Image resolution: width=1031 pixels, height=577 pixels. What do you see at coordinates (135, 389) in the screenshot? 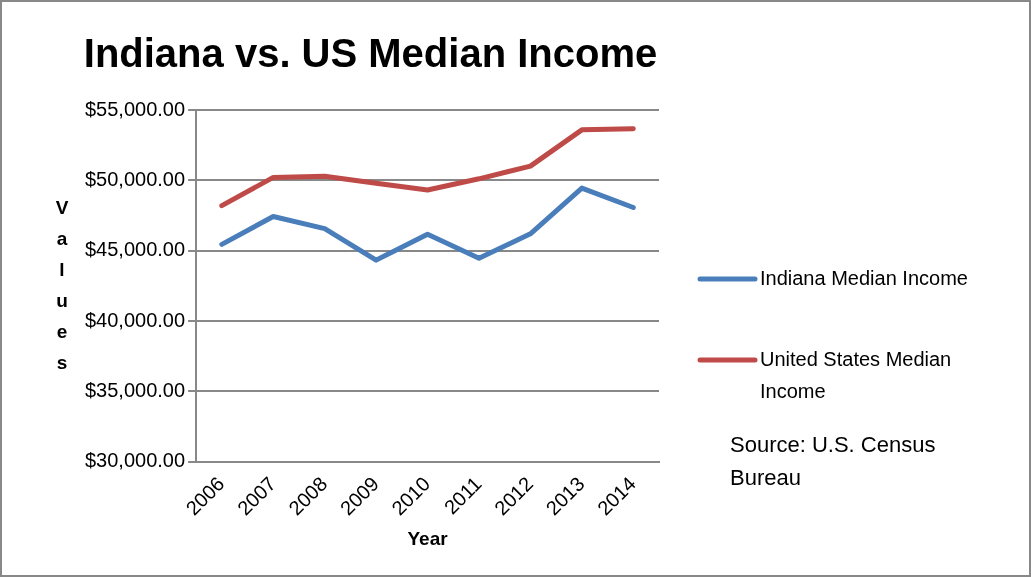
I see `y-tick-label: $35,000.00` at bounding box center [135, 389].